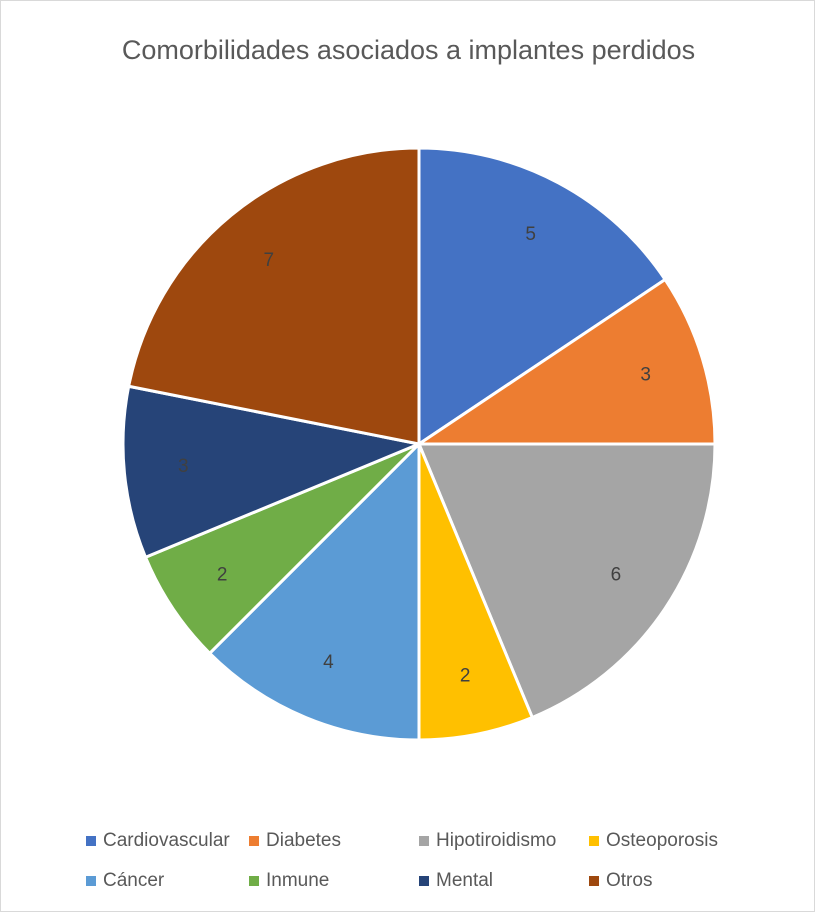 The height and width of the screenshot is (913, 815). I want to click on data-label-cancer: 4, so click(328, 662).